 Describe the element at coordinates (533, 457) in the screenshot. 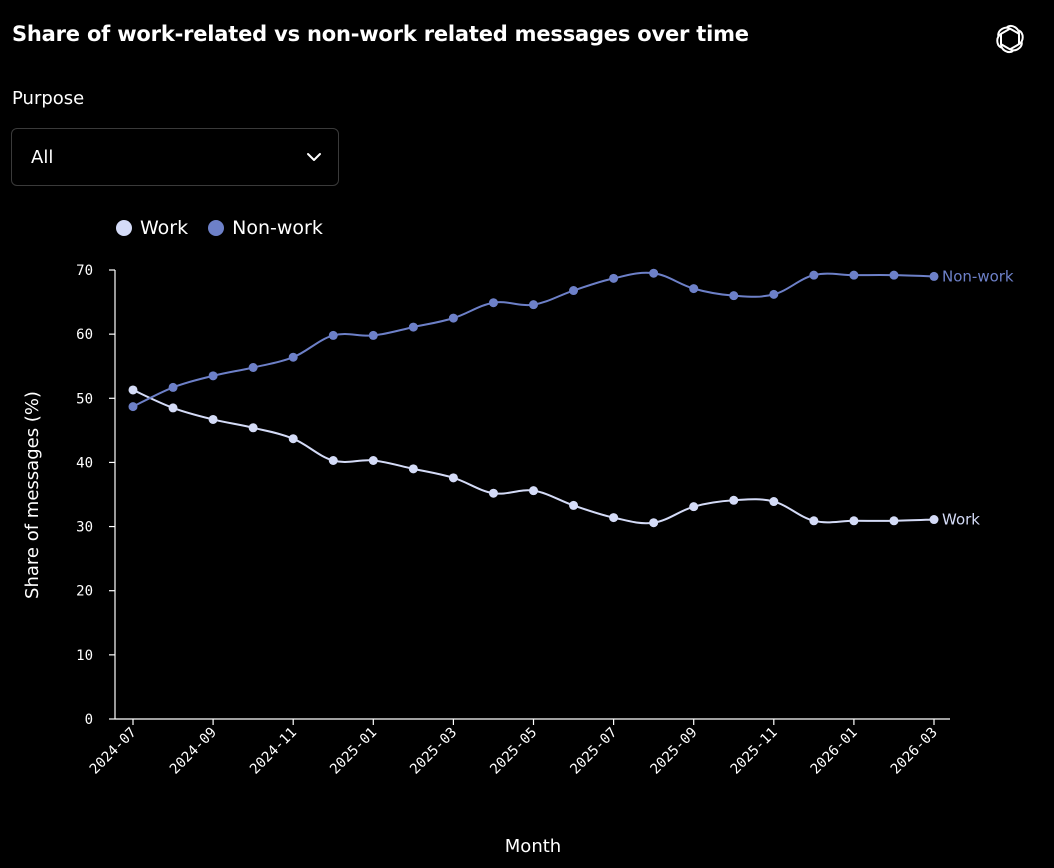

I see `series-line-work` at that location.